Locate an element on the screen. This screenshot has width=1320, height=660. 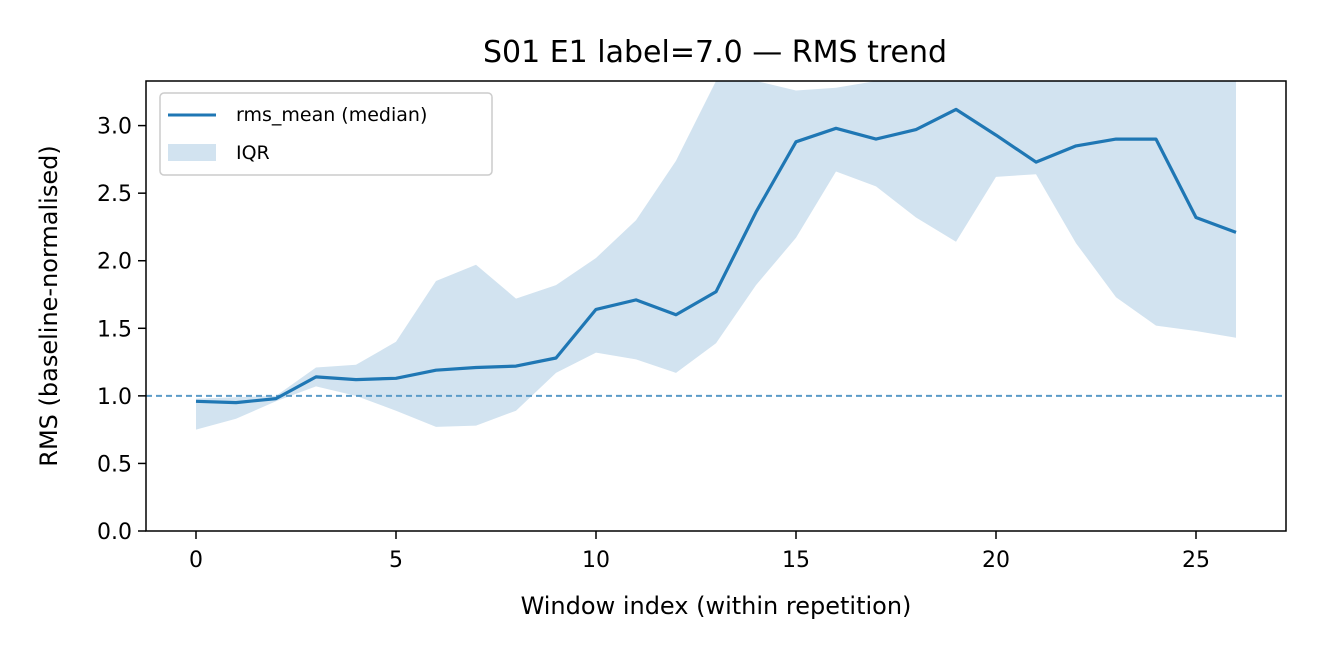
y-tick-label: 1.5 is located at coordinates (114, 329).